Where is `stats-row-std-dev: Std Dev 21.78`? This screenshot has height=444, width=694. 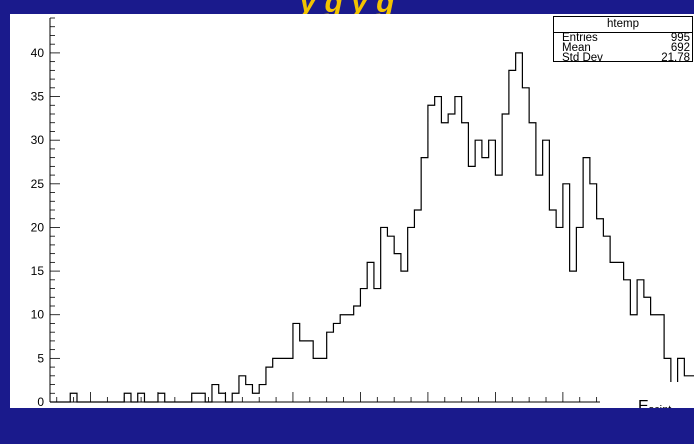
stats-row-std-dev: Std Dev 21.78 is located at coordinates (623, 58).